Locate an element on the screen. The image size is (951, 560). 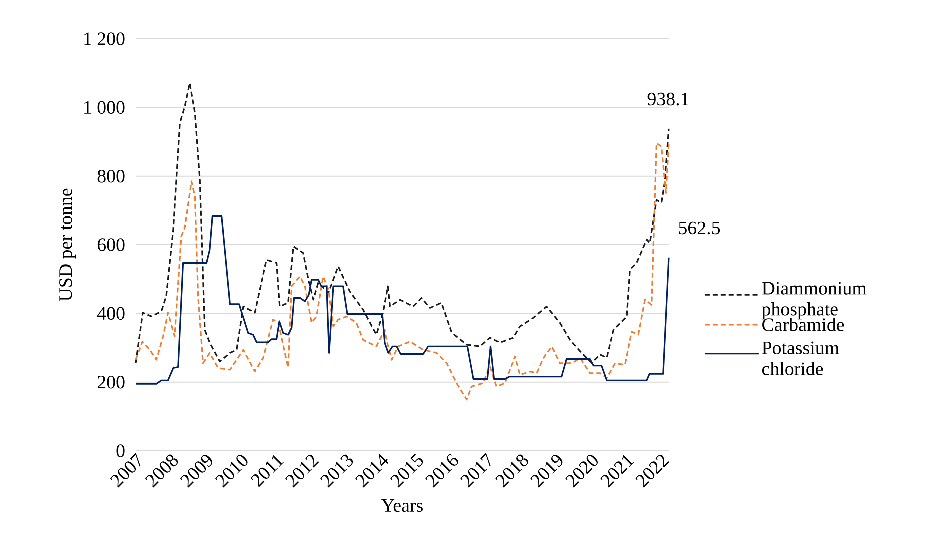
legend-label: Carbamide is located at coordinates (803, 325).